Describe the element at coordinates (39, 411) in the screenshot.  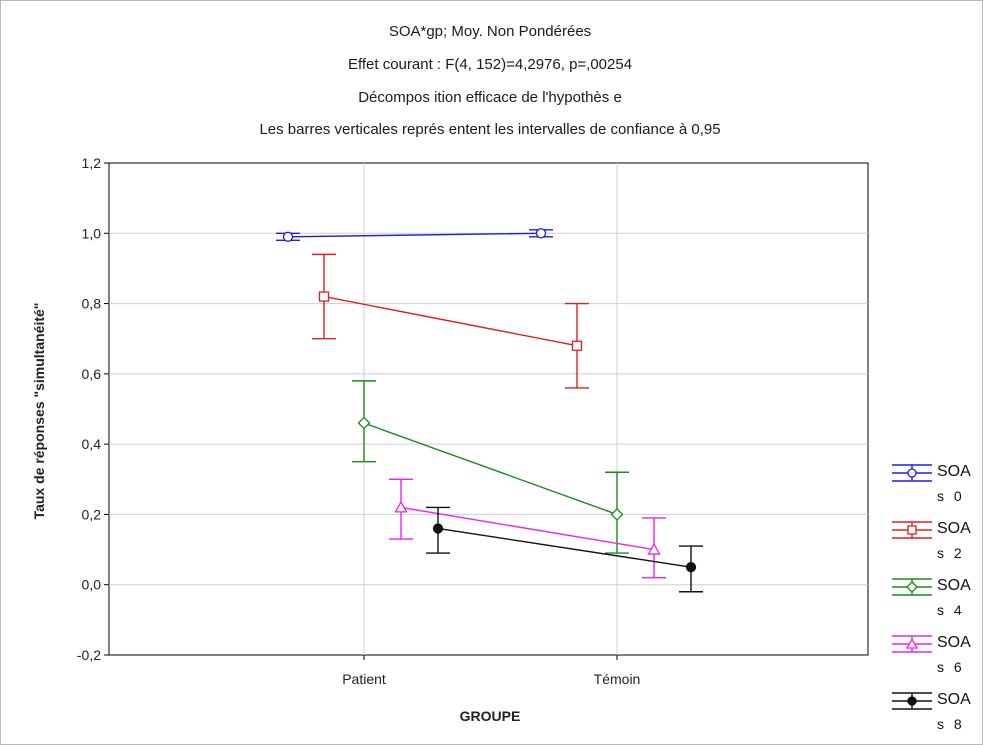
I see `y-axis-label: Taux de réponses "simultanéité"` at that location.